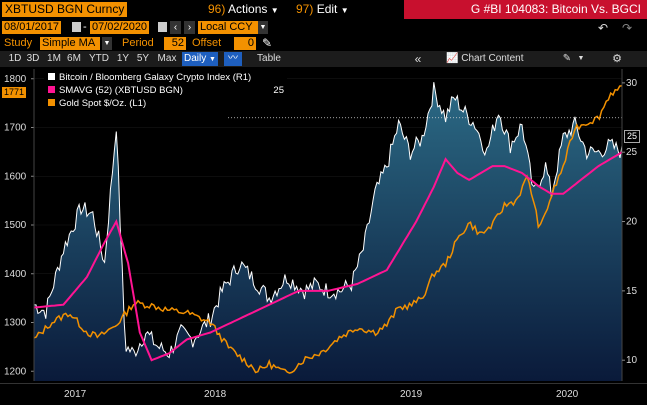 This screenshot has width=647, height=405. I want to click on study-label: Study, so click(18, 43).